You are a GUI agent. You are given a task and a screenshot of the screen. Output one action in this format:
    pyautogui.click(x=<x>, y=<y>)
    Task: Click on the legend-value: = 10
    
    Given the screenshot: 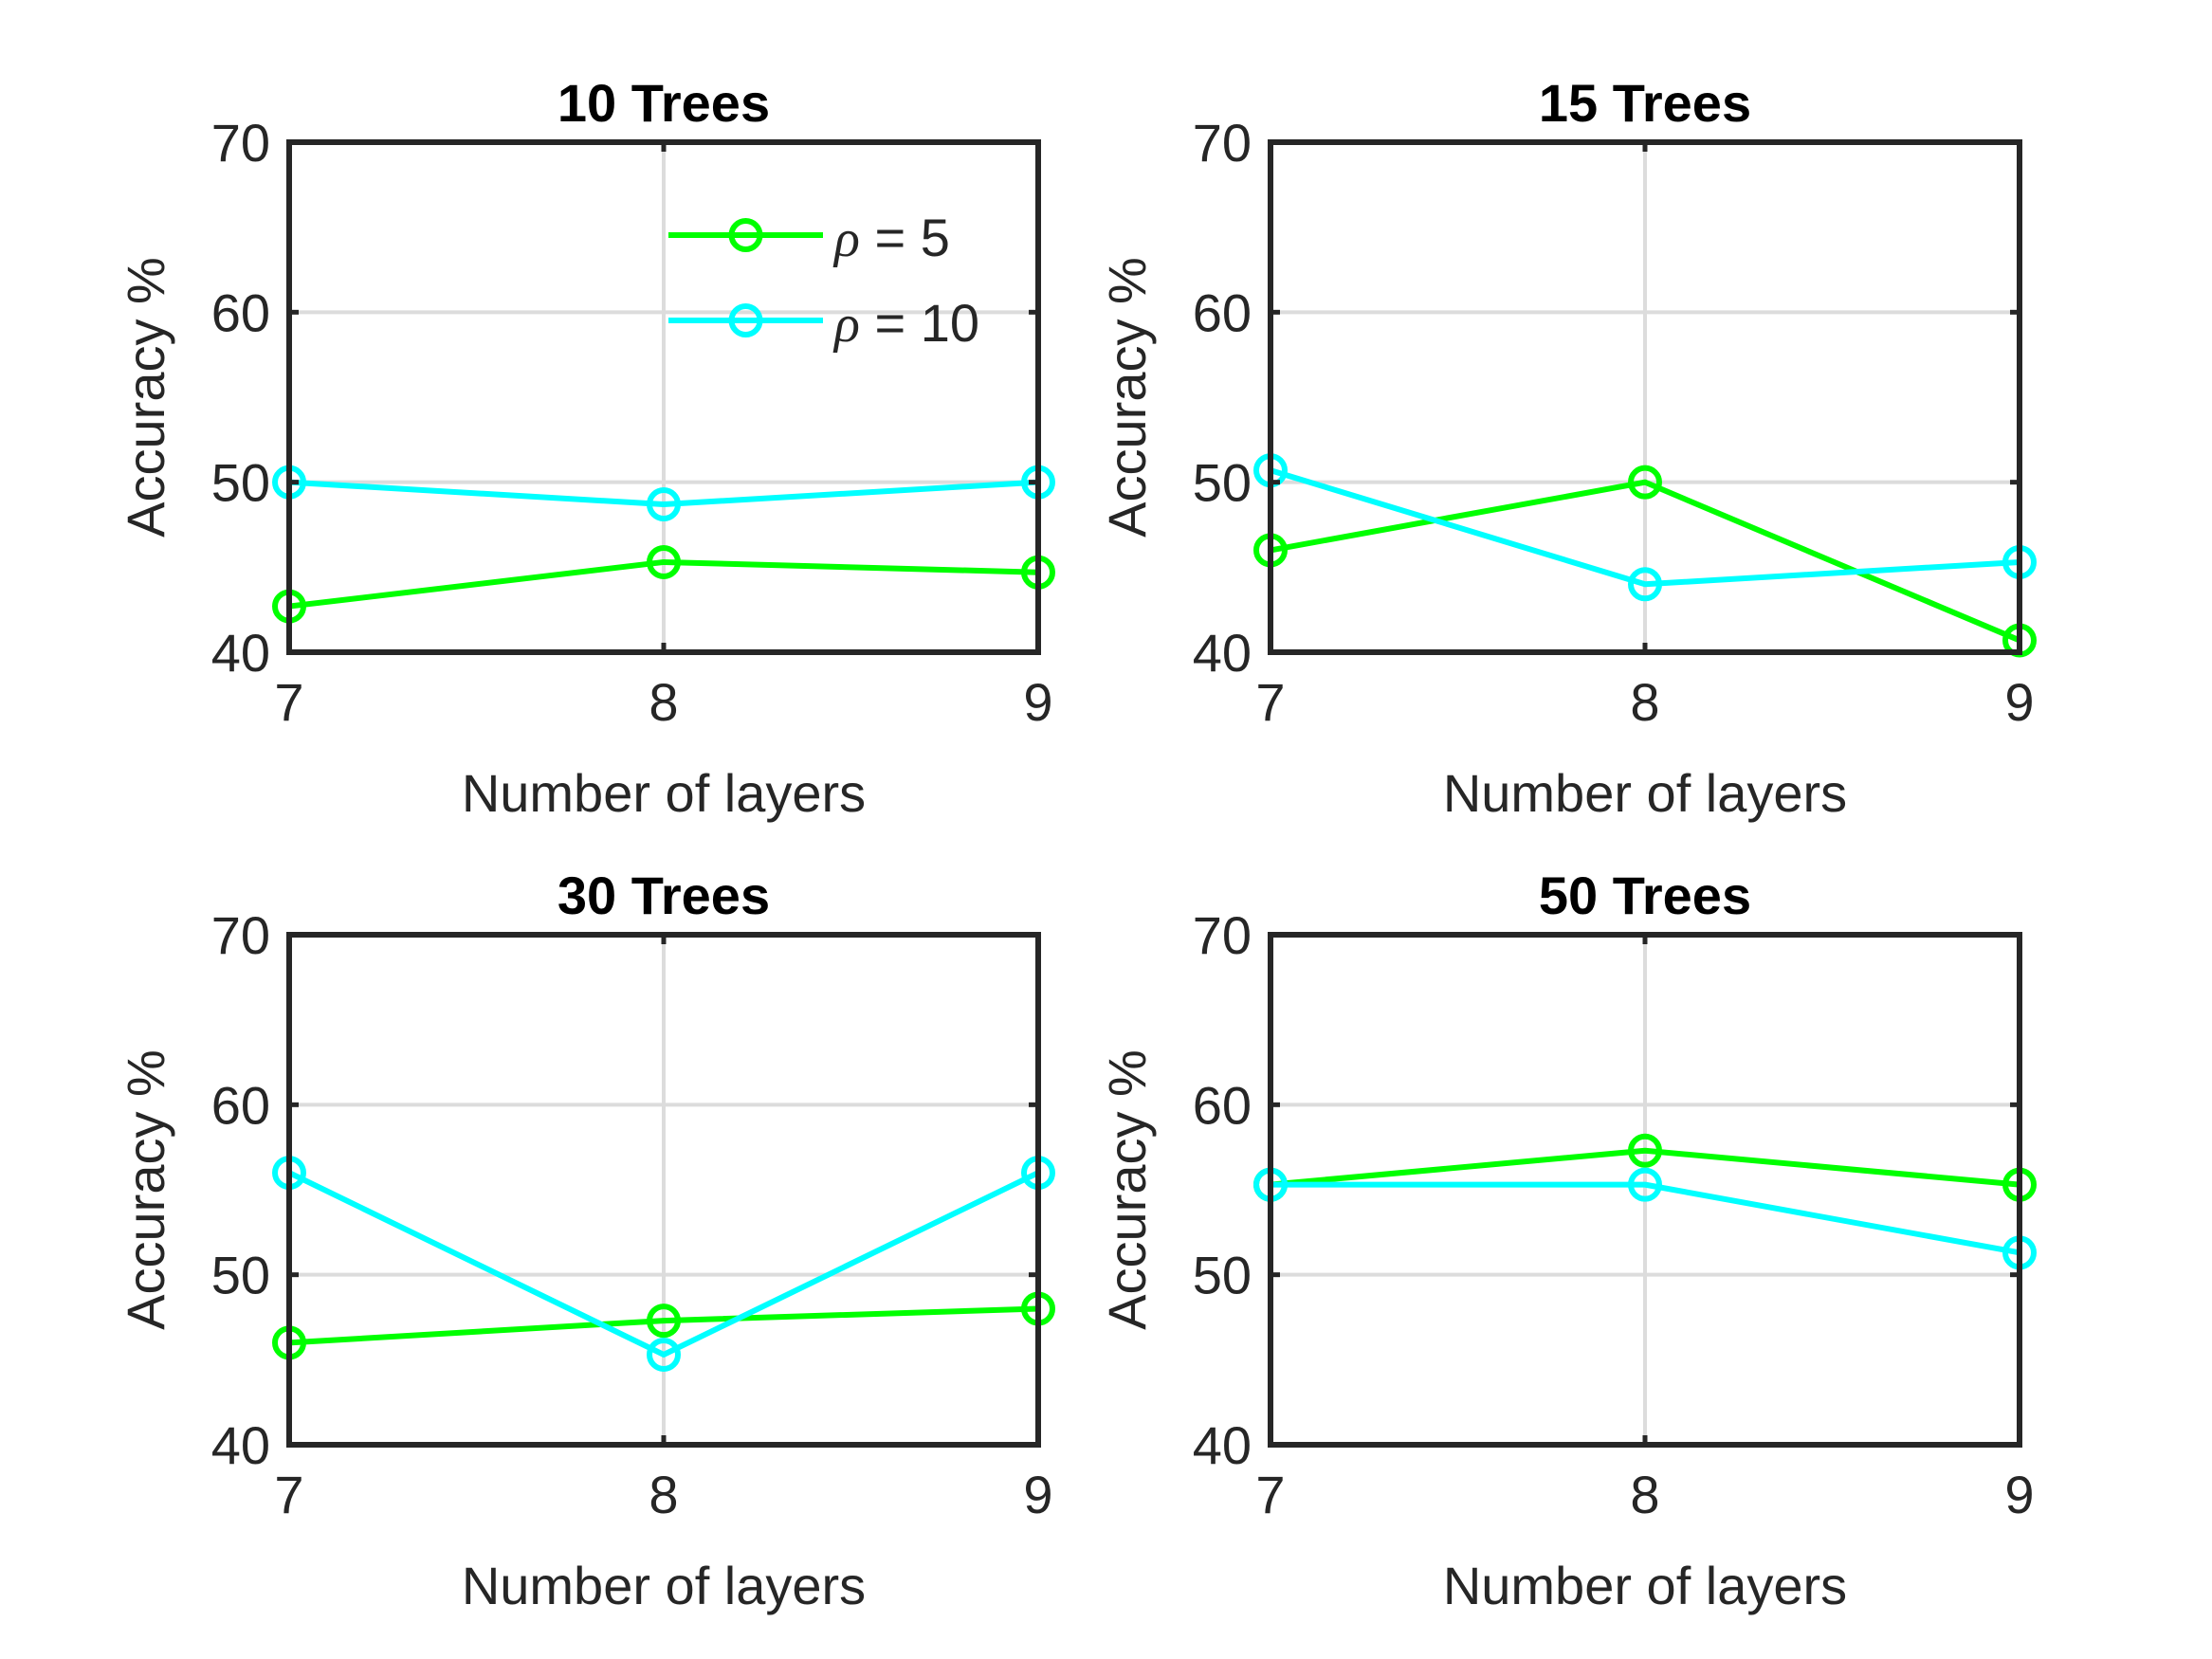 What is the action you would take?
    pyautogui.click(x=919, y=323)
    